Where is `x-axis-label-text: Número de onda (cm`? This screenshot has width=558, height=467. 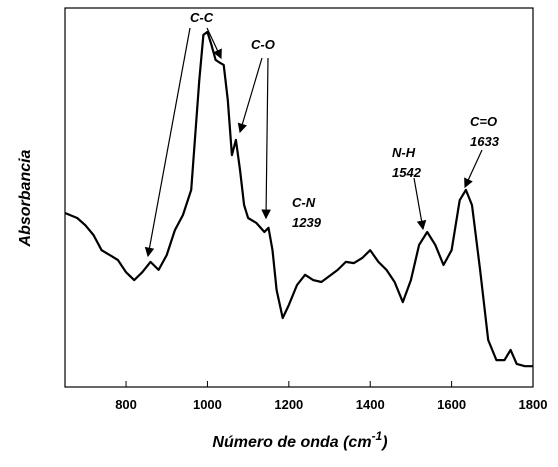 x-axis-label-text: Número de onda (cm is located at coordinates (291, 442).